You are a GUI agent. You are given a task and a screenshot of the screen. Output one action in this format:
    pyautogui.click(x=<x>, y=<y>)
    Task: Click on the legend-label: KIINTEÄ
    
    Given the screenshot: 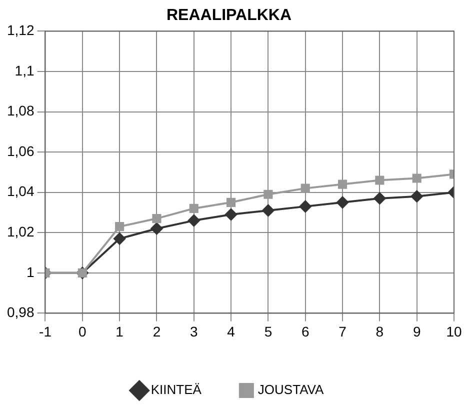 What is the action you would take?
    pyautogui.click(x=176, y=390)
    